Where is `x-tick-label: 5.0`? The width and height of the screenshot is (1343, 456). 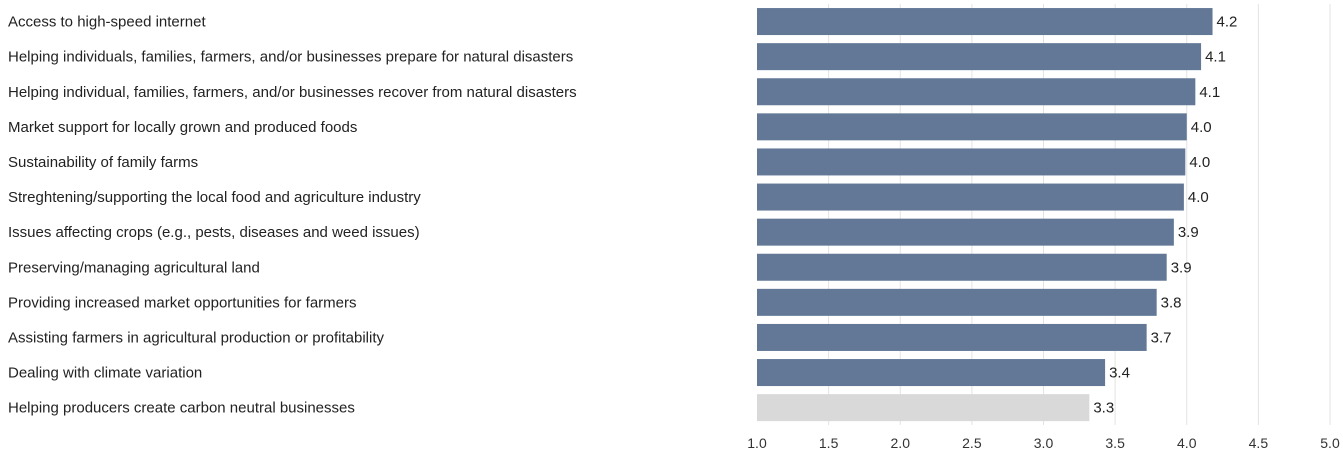
x-tick-label: 5.0 is located at coordinates (1330, 443).